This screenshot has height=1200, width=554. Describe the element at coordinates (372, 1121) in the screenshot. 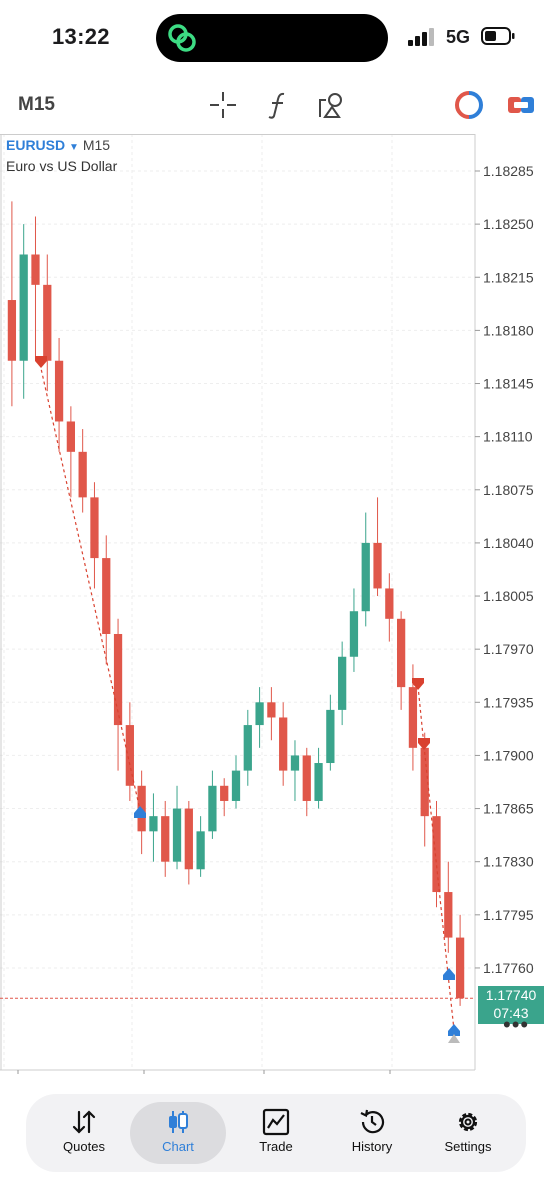

I see `history-icon` at that location.